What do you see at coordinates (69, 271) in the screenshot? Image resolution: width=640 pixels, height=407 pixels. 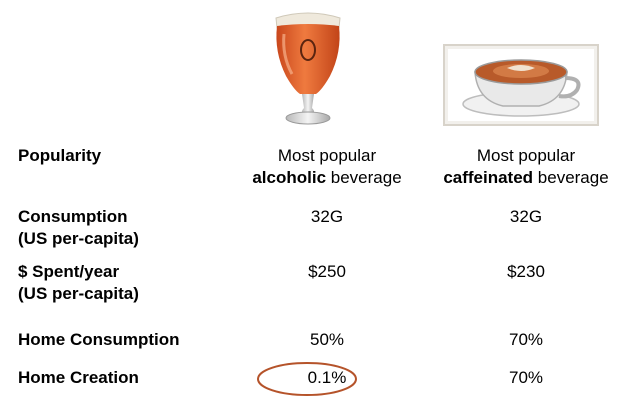 I see `spent-label-line1: $ Spent/year` at bounding box center [69, 271].